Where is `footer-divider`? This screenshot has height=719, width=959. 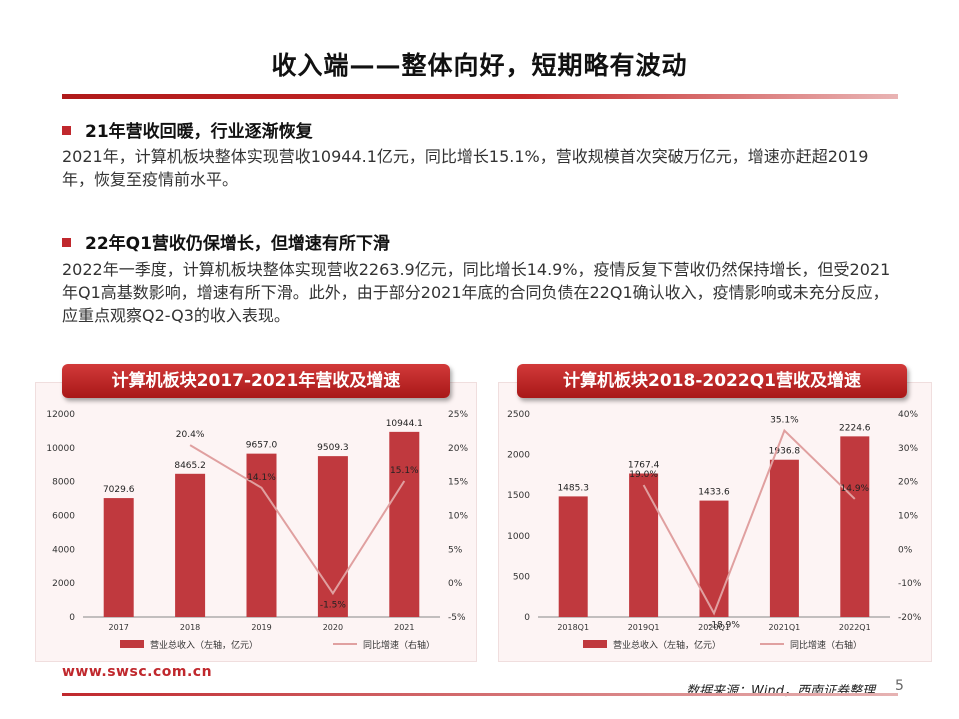
footer-divider is located at coordinates (480, 694).